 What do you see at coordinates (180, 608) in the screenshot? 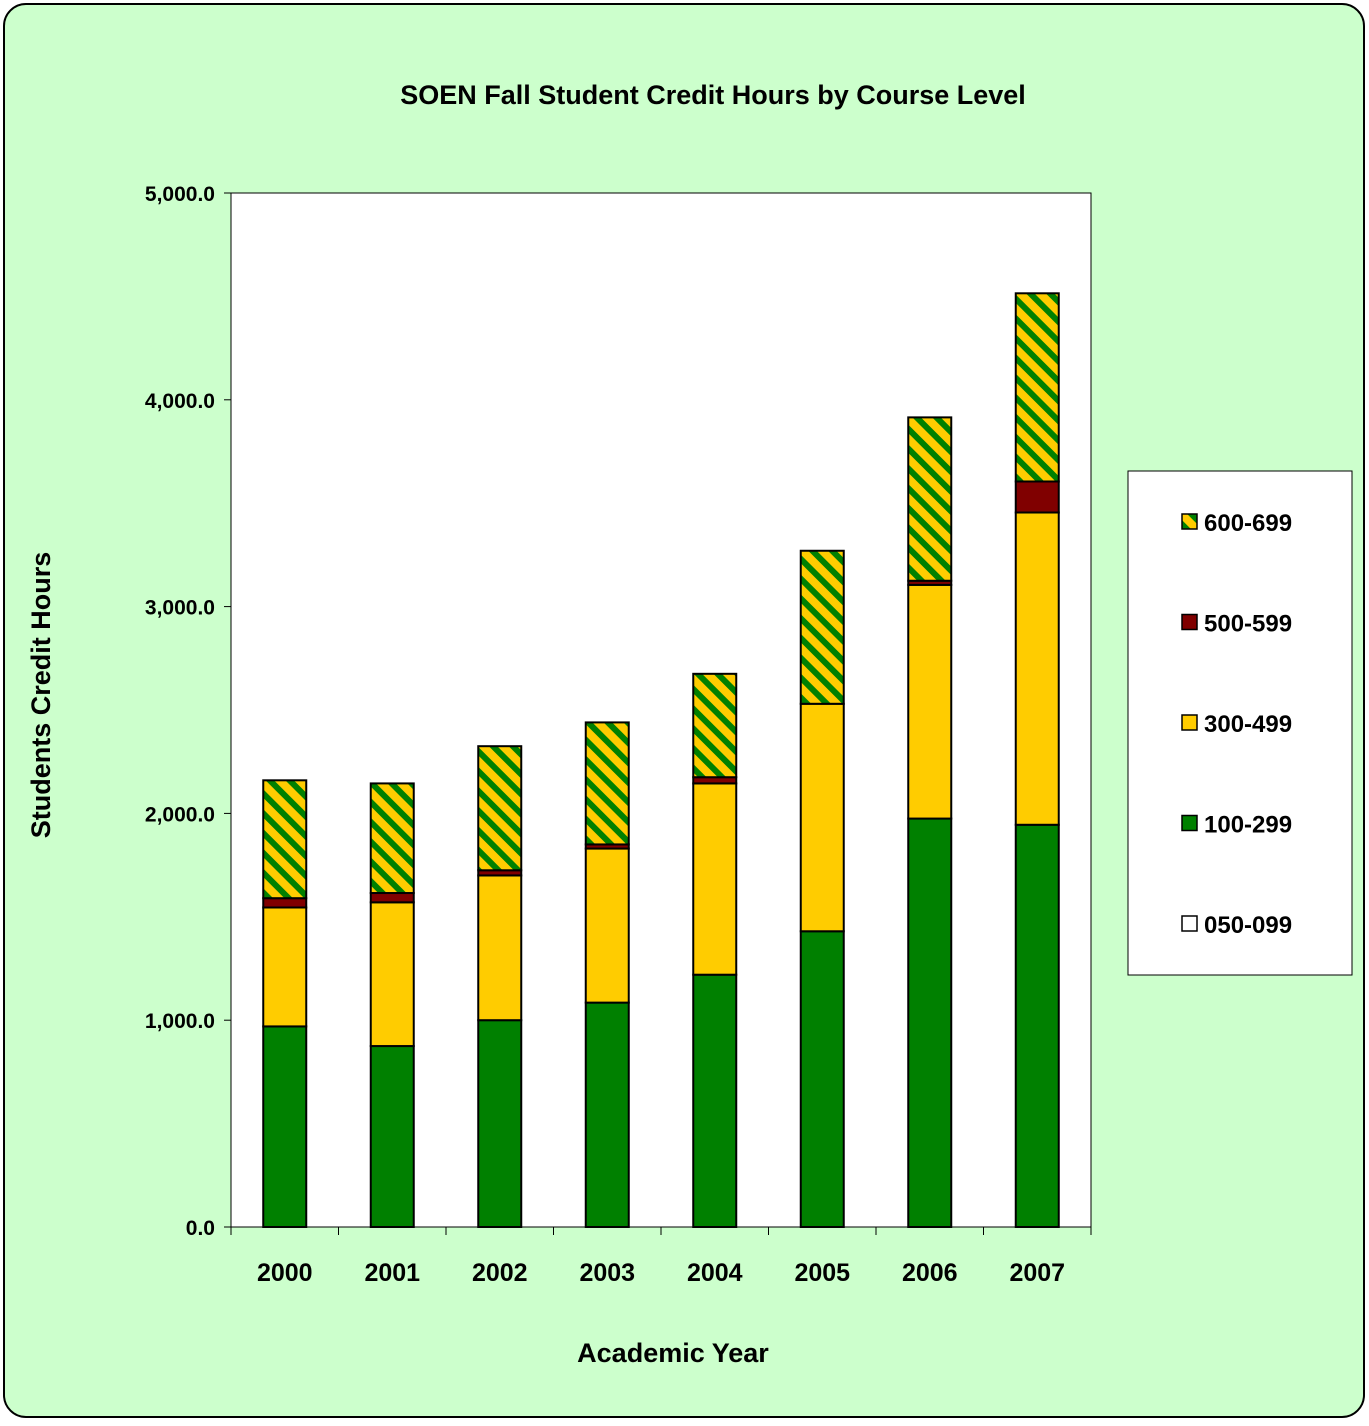
I see `y-tick-label: 3,000.0` at bounding box center [180, 608].